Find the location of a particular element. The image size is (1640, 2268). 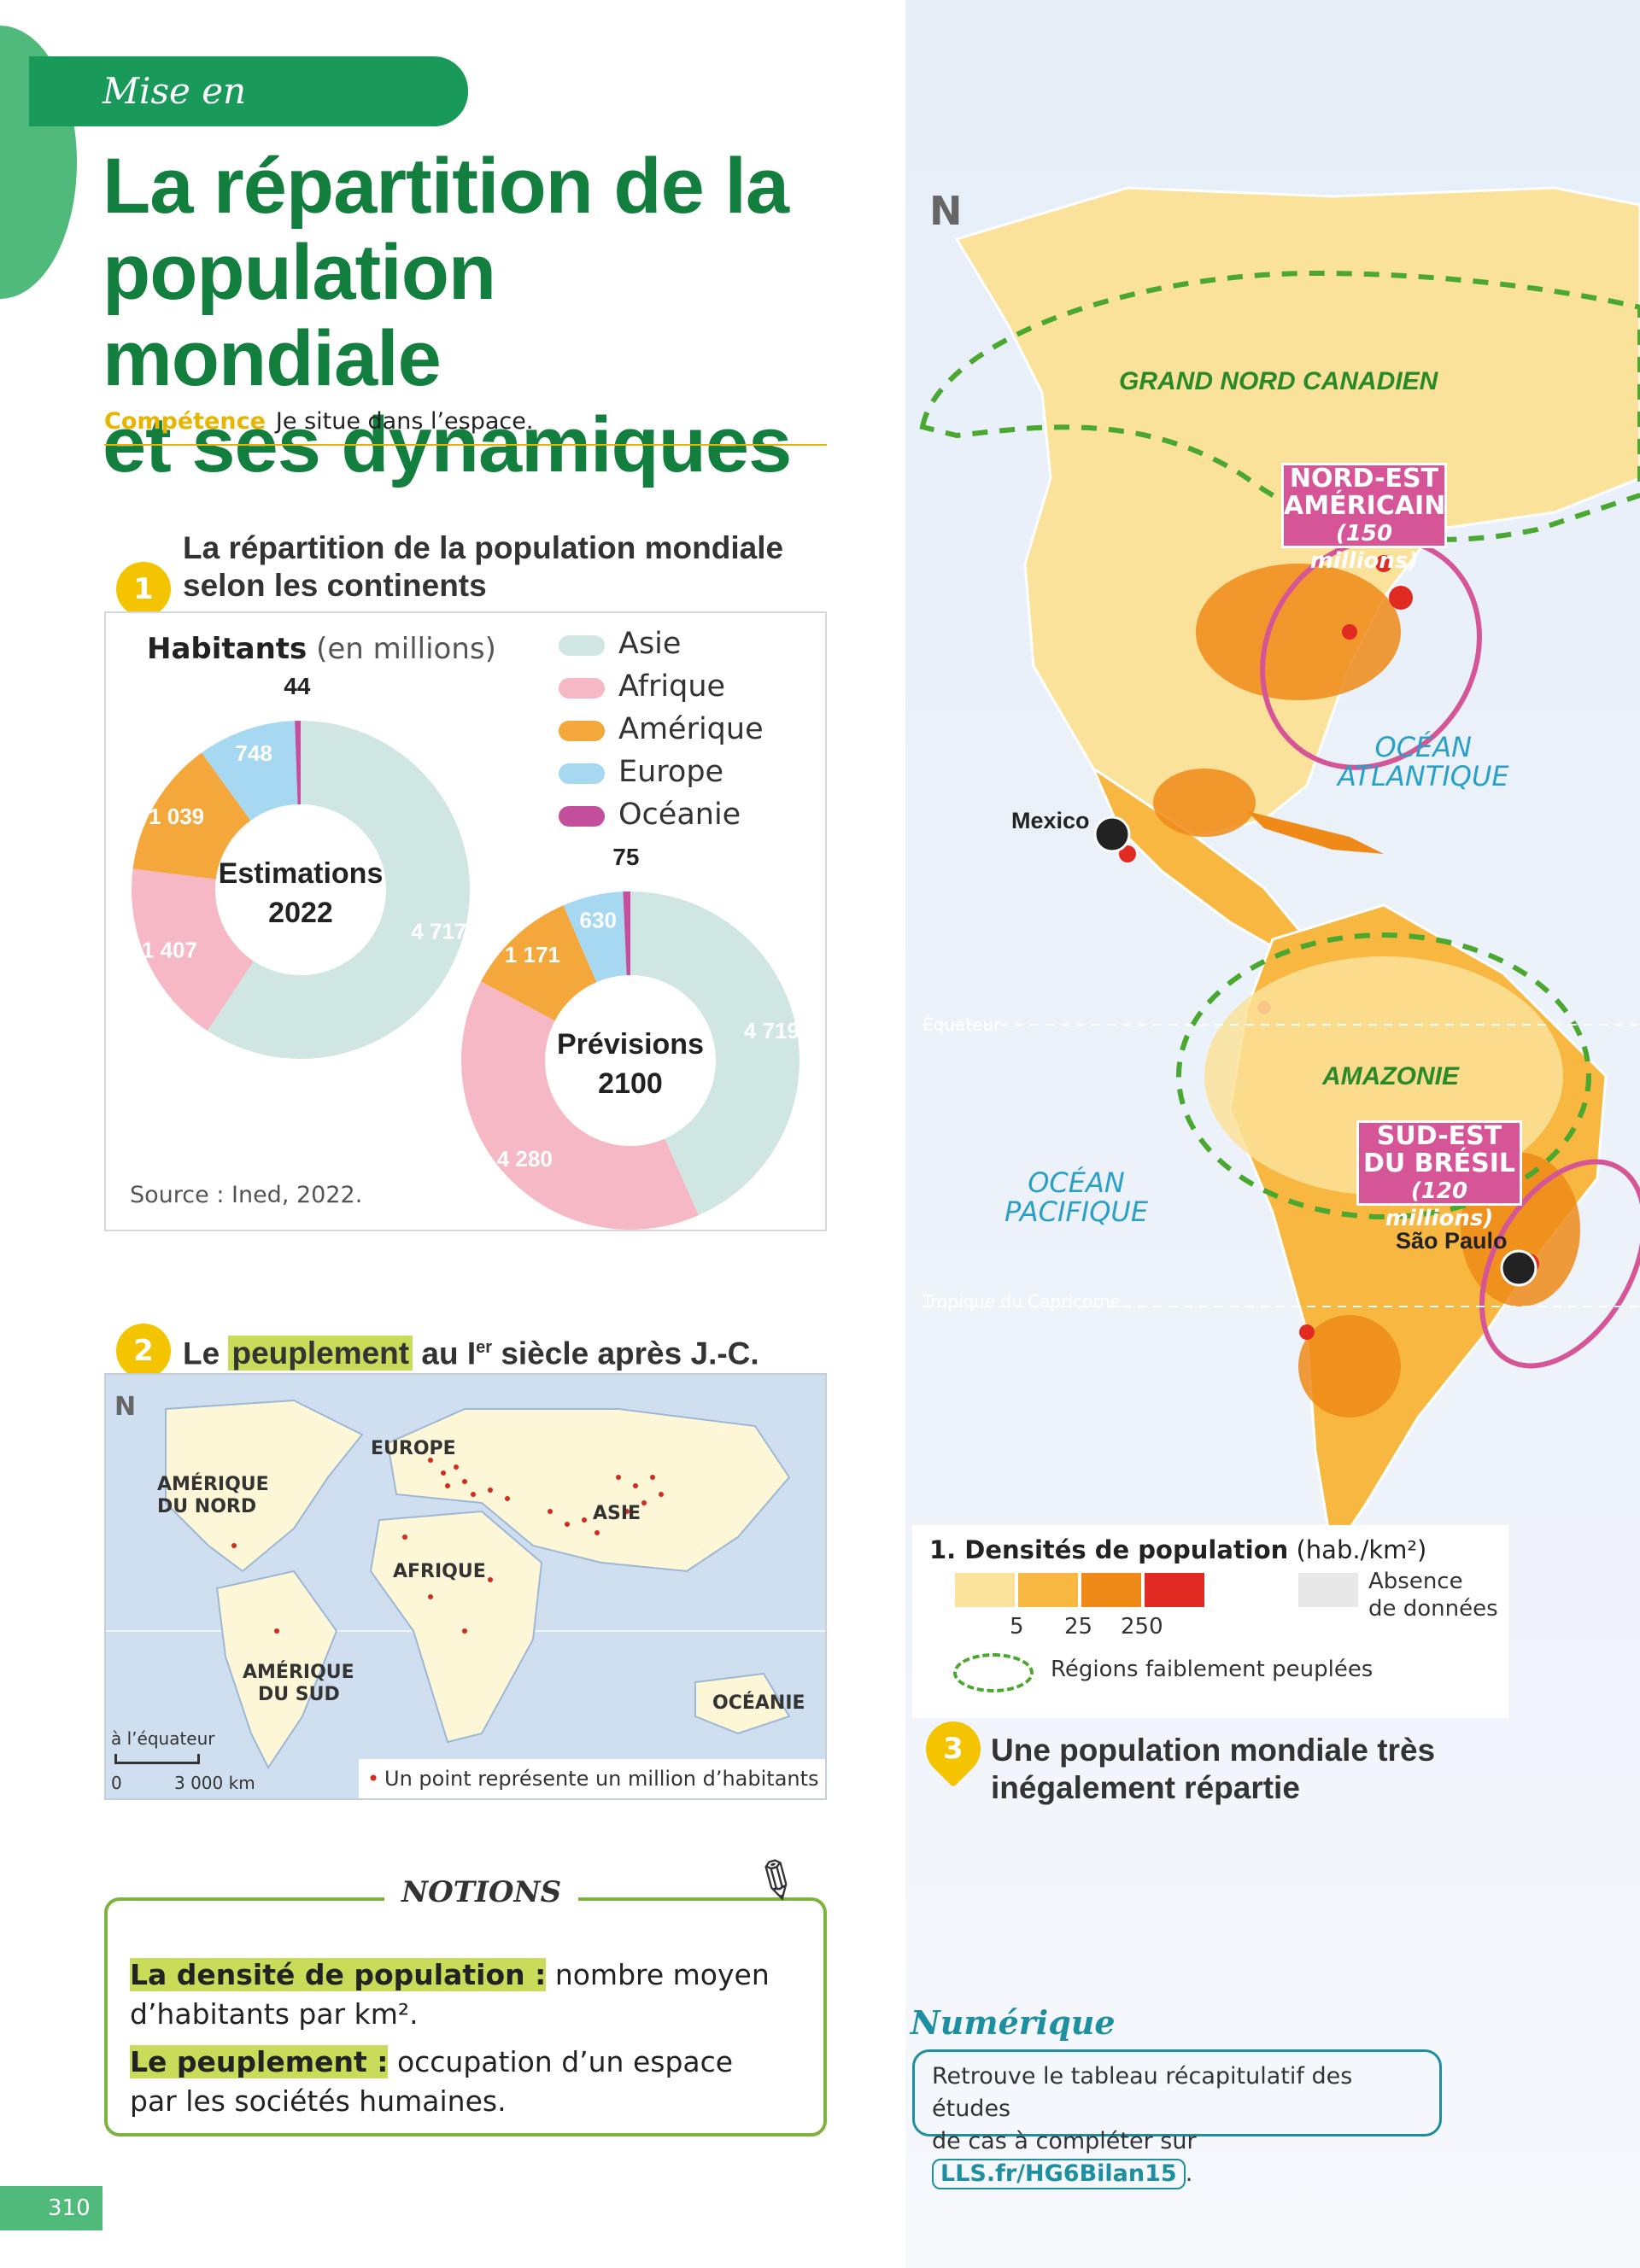

label-sud-est: SUD-EST DU BRÉSIL (120 millions) is located at coordinates (1439, 1175).